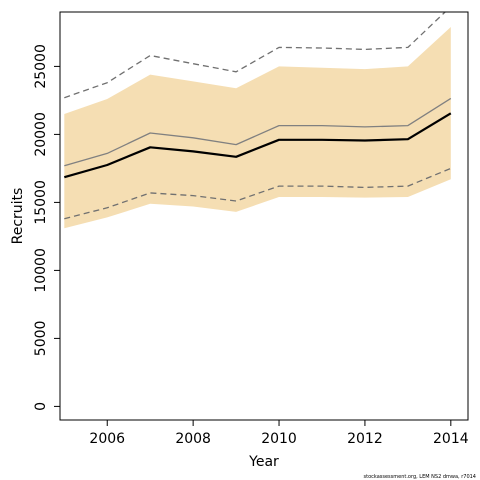  Describe the element at coordinates (41, 270) in the screenshot. I see `y-tick-label: 10000` at that location.